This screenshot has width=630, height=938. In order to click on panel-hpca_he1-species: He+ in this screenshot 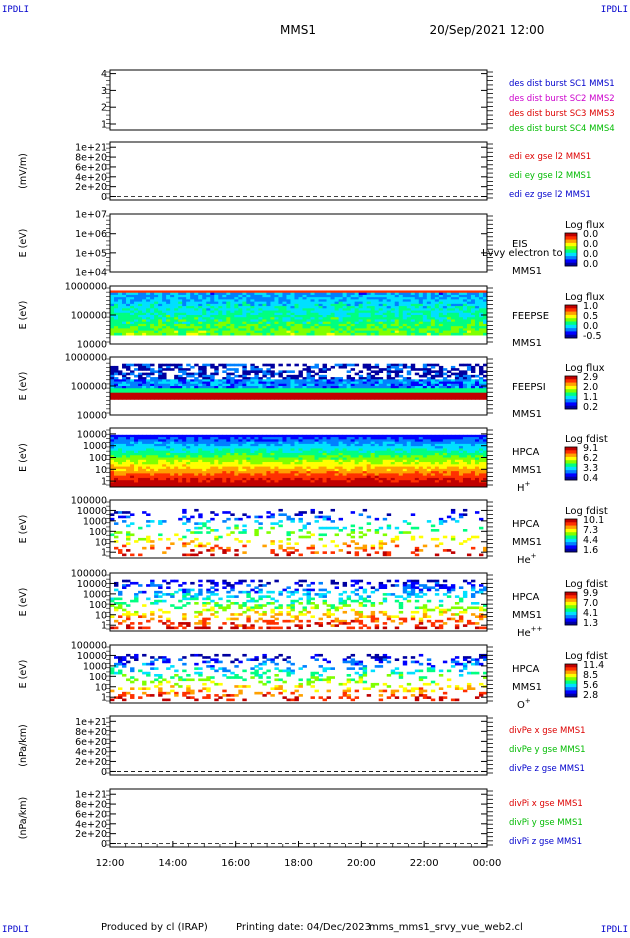, I will do `click(527, 559)`.